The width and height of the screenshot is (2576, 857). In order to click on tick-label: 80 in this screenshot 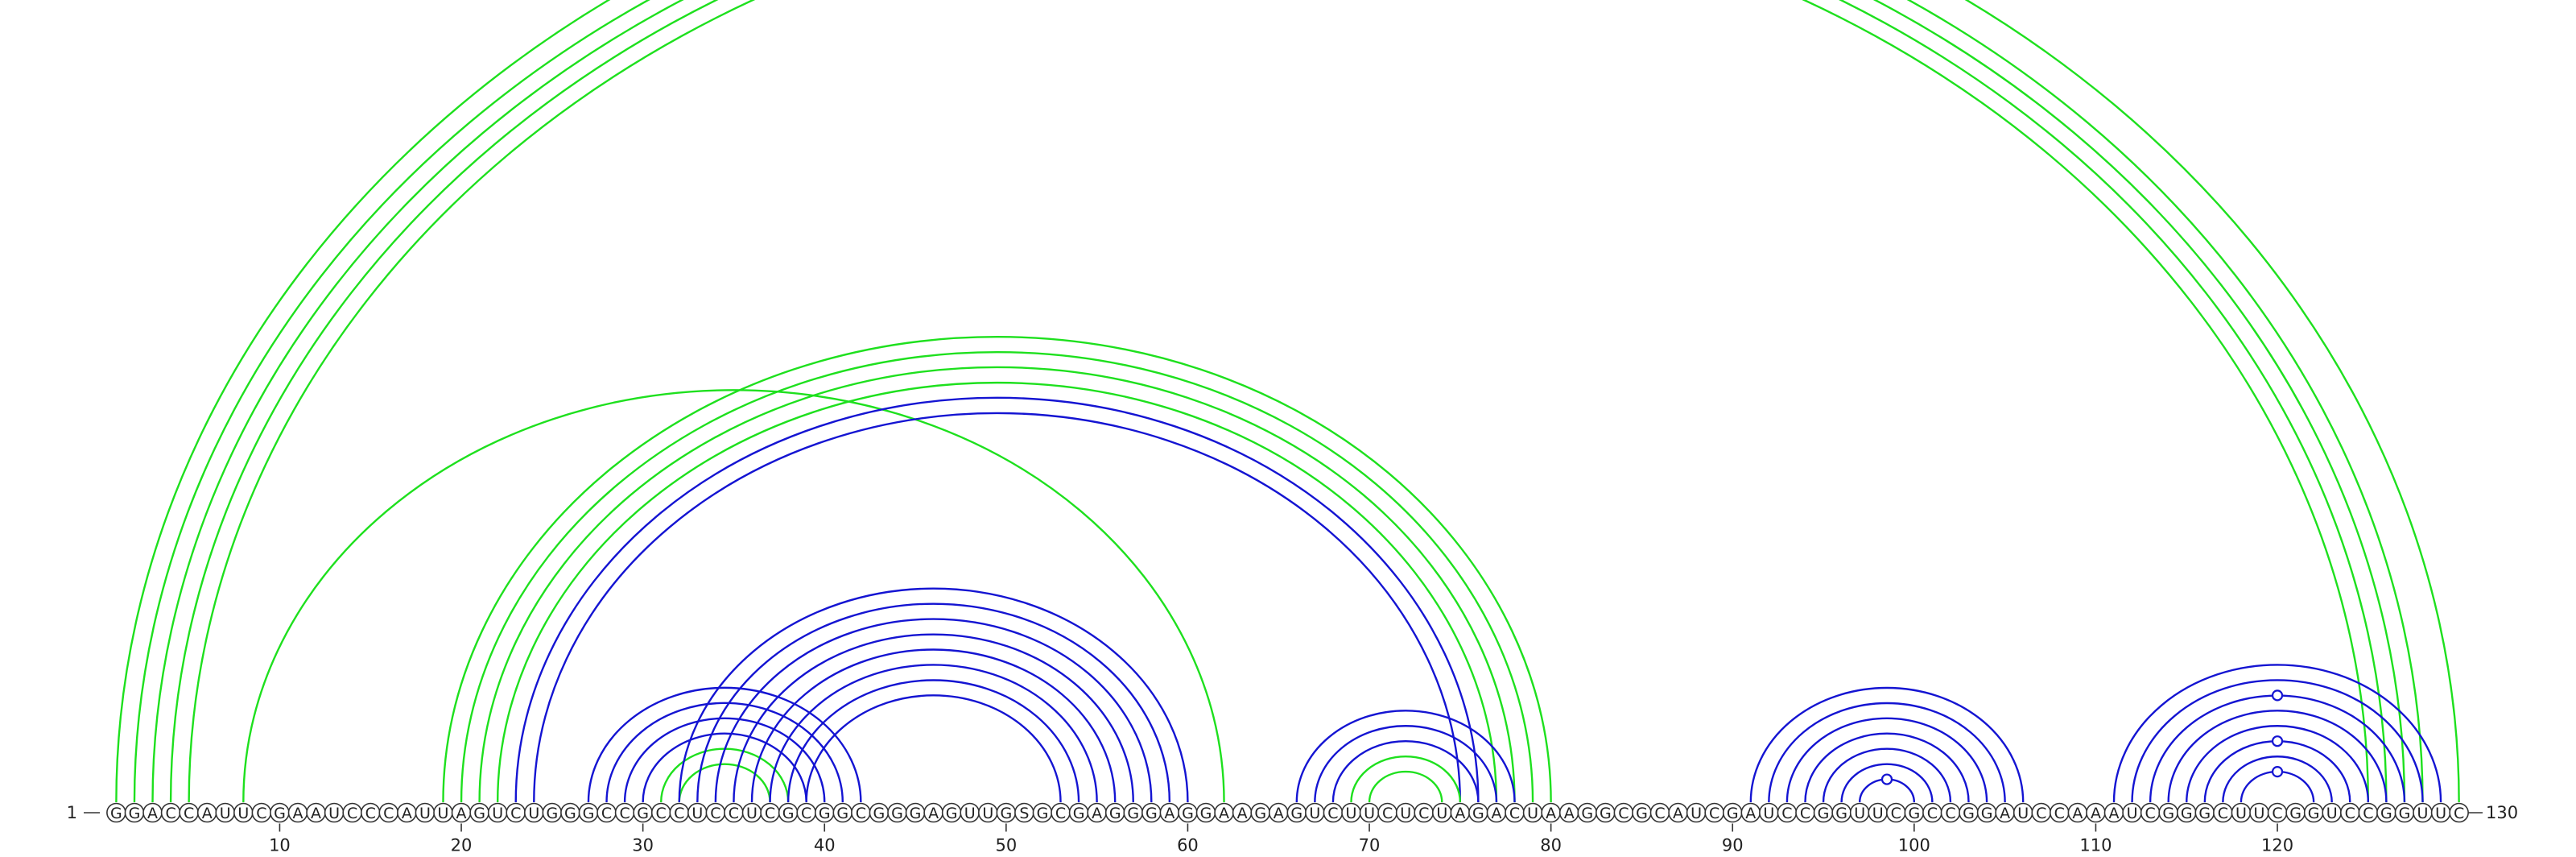, I will do `click(1551, 845)`.